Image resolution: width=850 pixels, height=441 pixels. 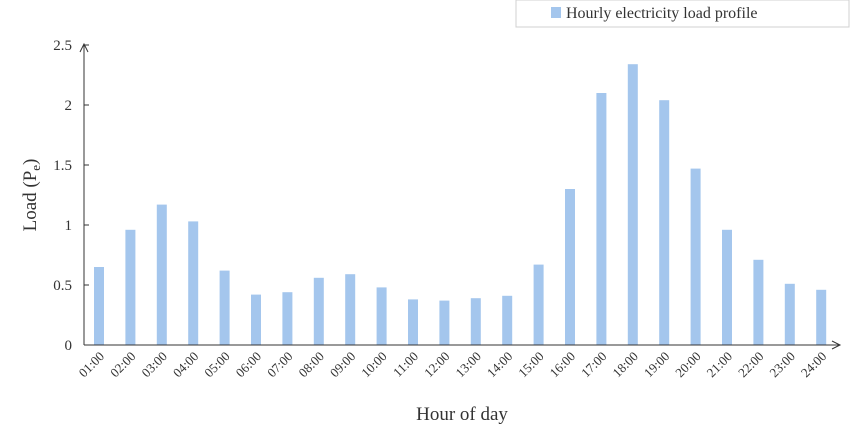 I want to click on y-axis-label: Load (Pe), so click(x=31, y=195).